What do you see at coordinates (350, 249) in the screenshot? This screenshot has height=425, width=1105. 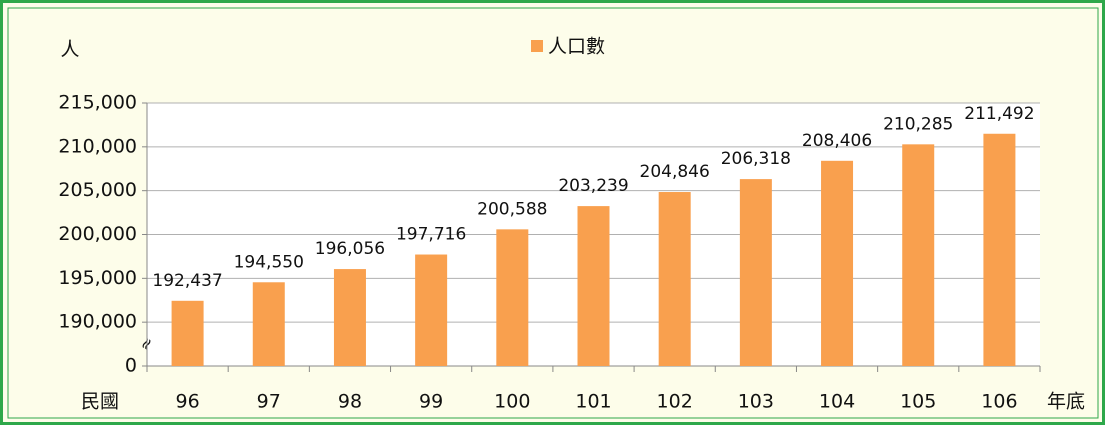 I see `value-label: 196,056` at bounding box center [350, 249].